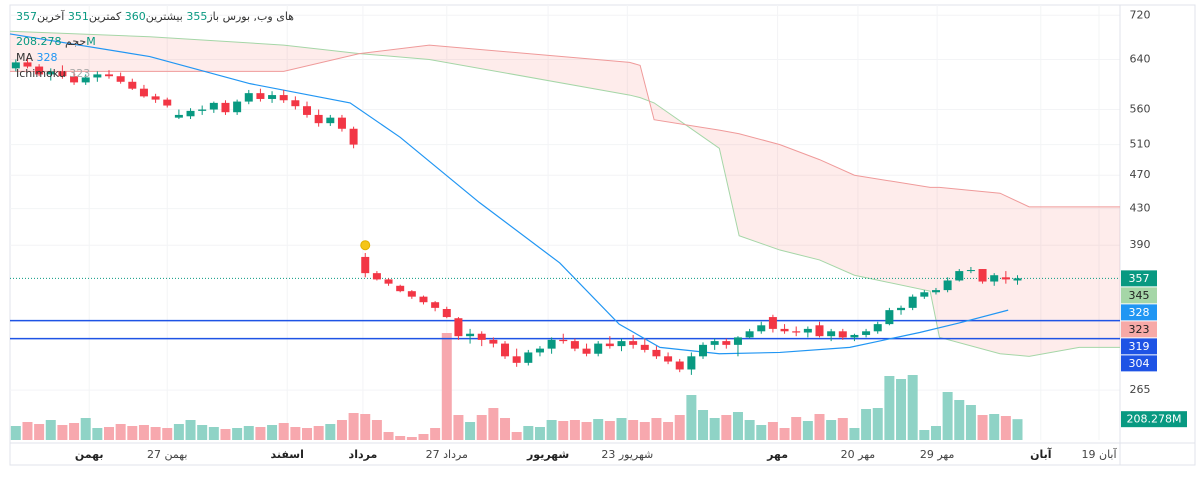 This screenshot has width=1203, height=478. What do you see at coordinates (167, 454) in the screenshot?
I see `x-tick-label: 27 بهمن` at bounding box center [167, 454].